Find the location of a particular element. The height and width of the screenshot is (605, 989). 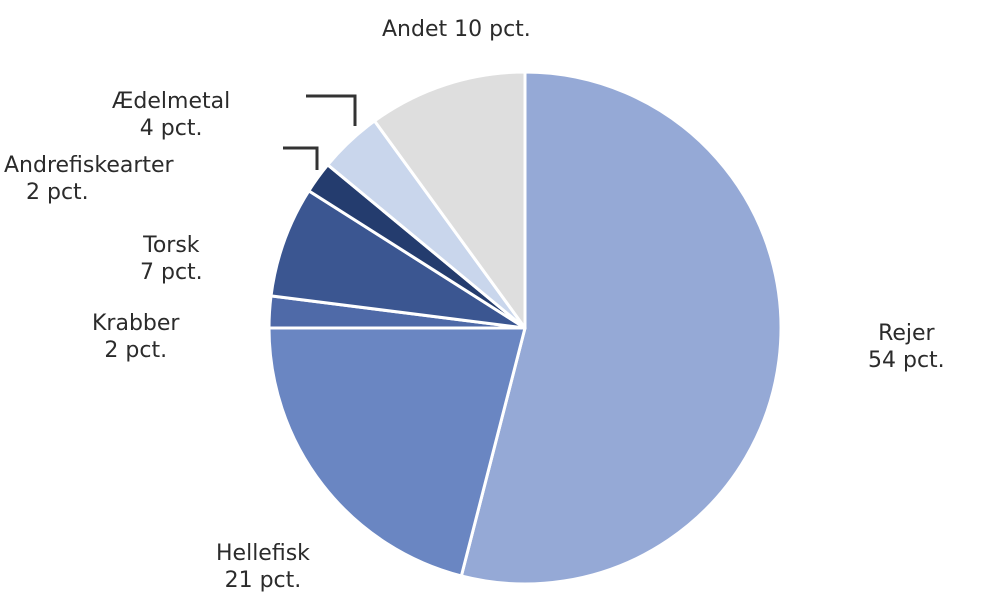

slice-label-torsk: Torsk 7 pct. is located at coordinates (171, 259).